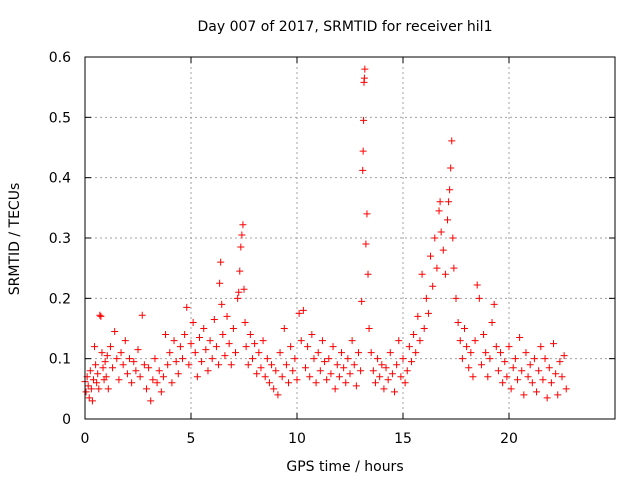 The width and height of the screenshot is (640, 480). I want to click on y-tick-label: 0.6, so click(60, 58).